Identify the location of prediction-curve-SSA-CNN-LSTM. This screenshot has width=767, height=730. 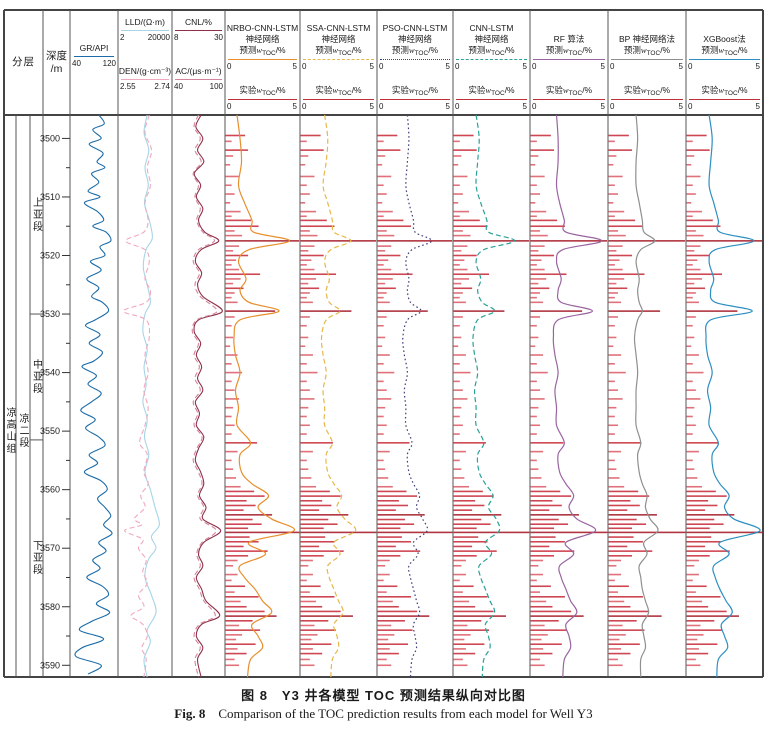
(338, 396).